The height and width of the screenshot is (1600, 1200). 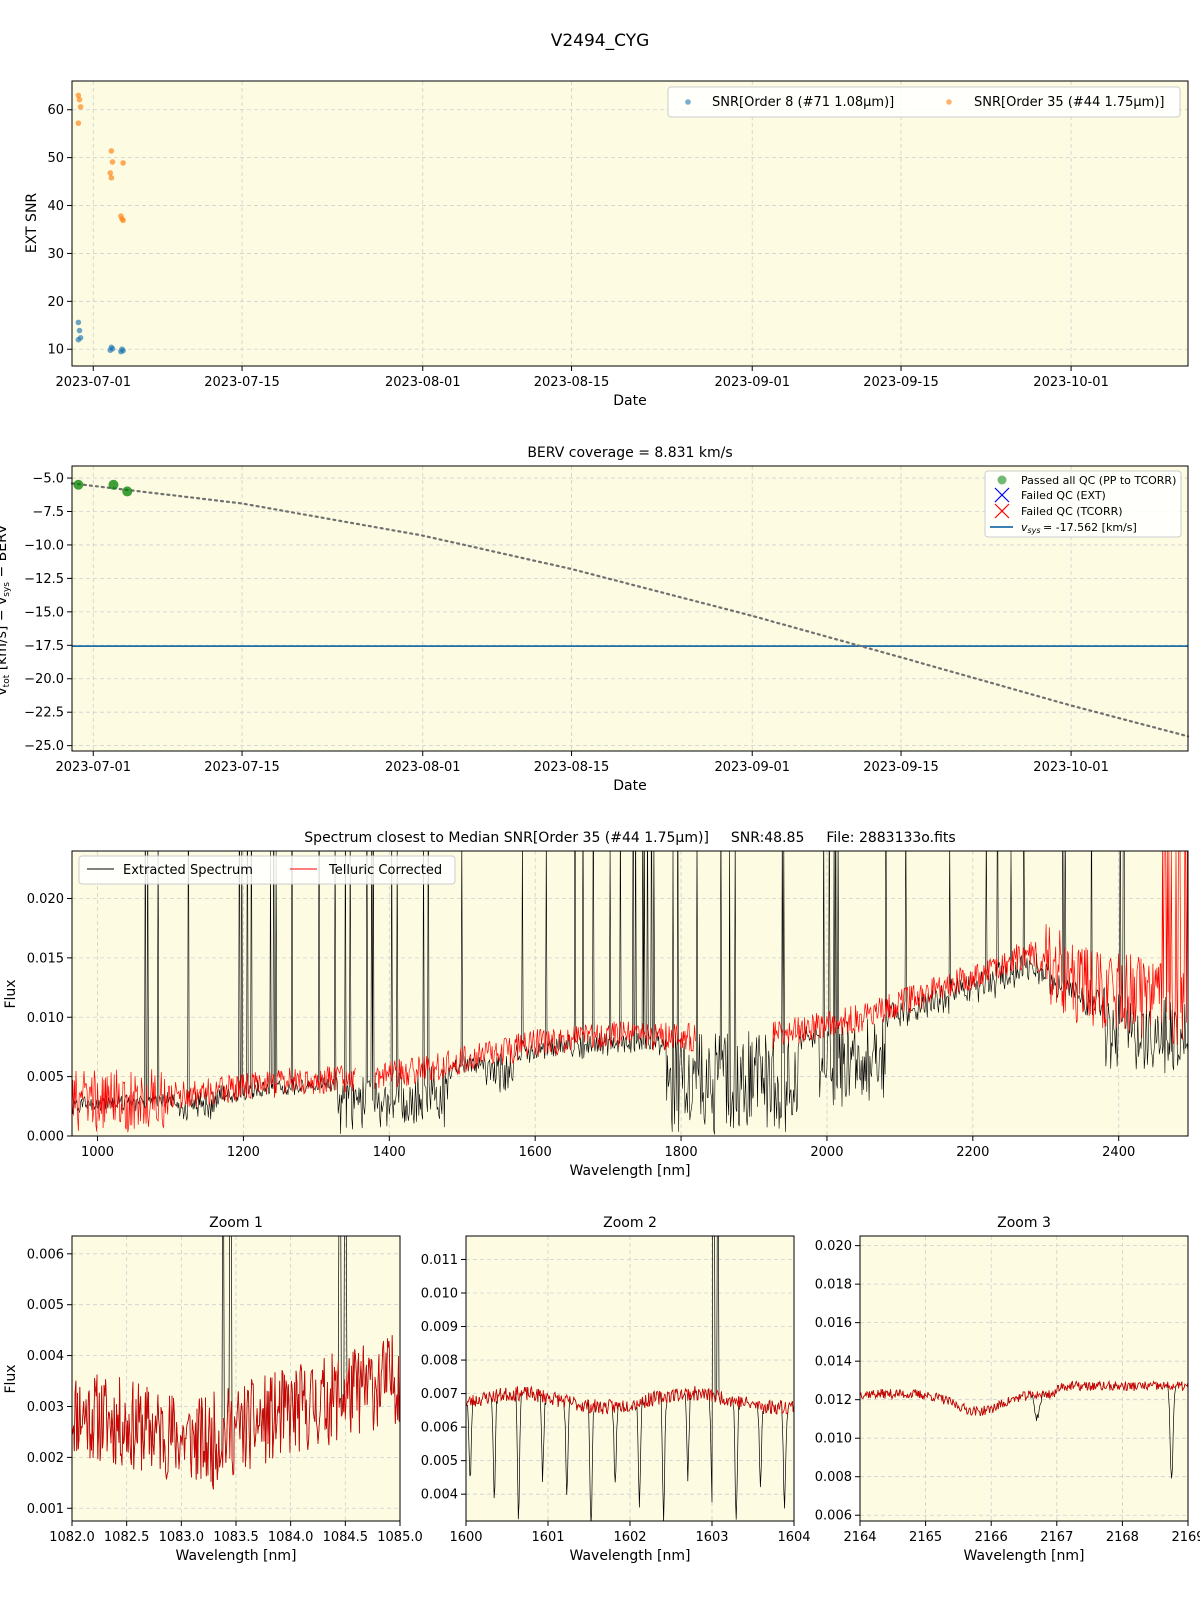 What do you see at coordinates (1002, 480) in the screenshot?
I see `legend-marker-passed` at bounding box center [1002, 480].